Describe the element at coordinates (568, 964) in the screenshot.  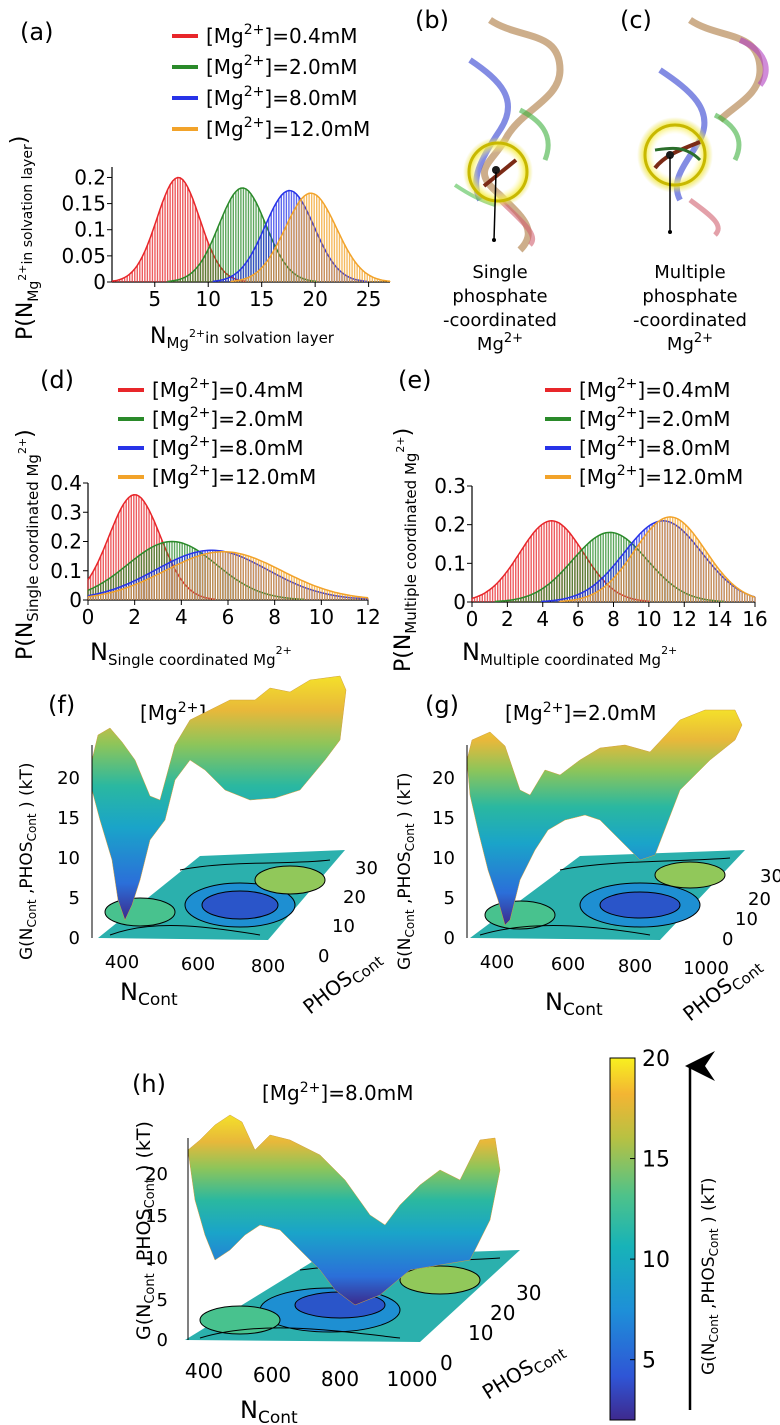
I see `x-tick-g-600: 600` at that location.